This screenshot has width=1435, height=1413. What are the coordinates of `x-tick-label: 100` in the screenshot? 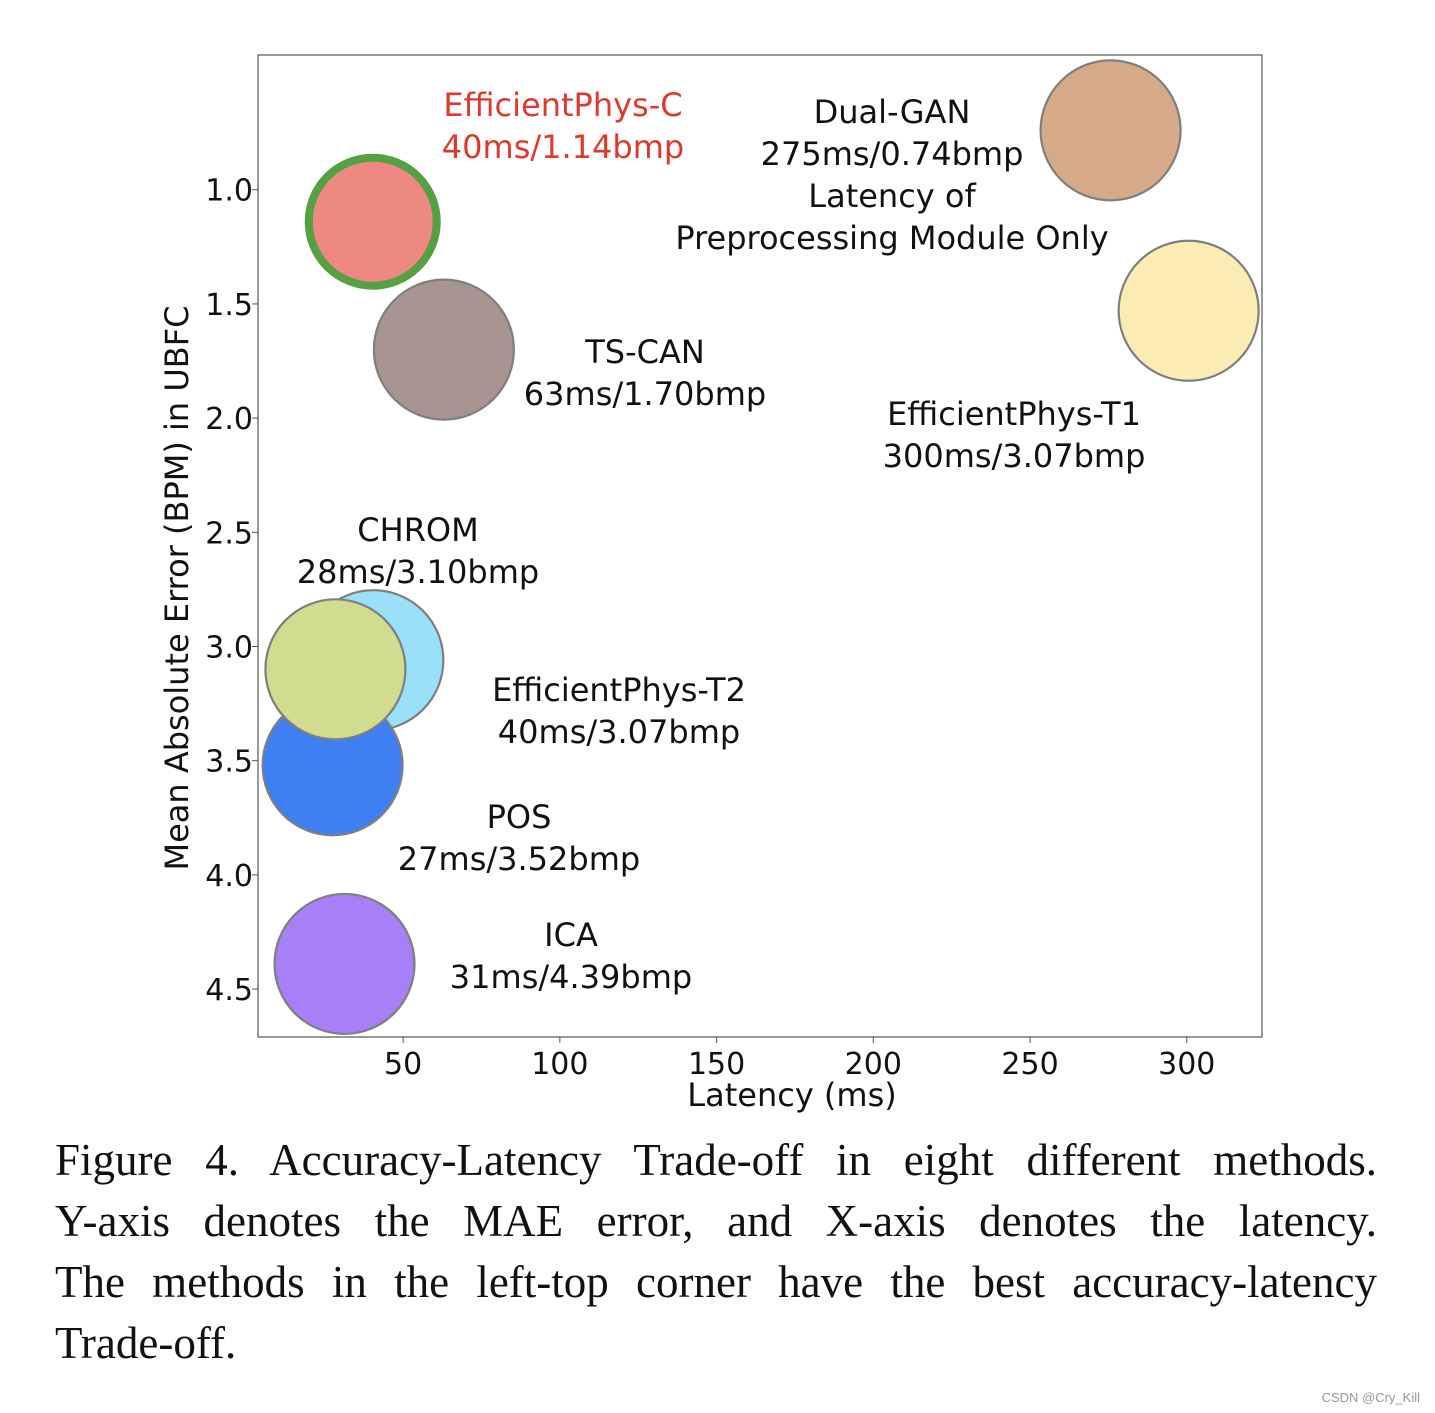 It's located at (559, 1064).